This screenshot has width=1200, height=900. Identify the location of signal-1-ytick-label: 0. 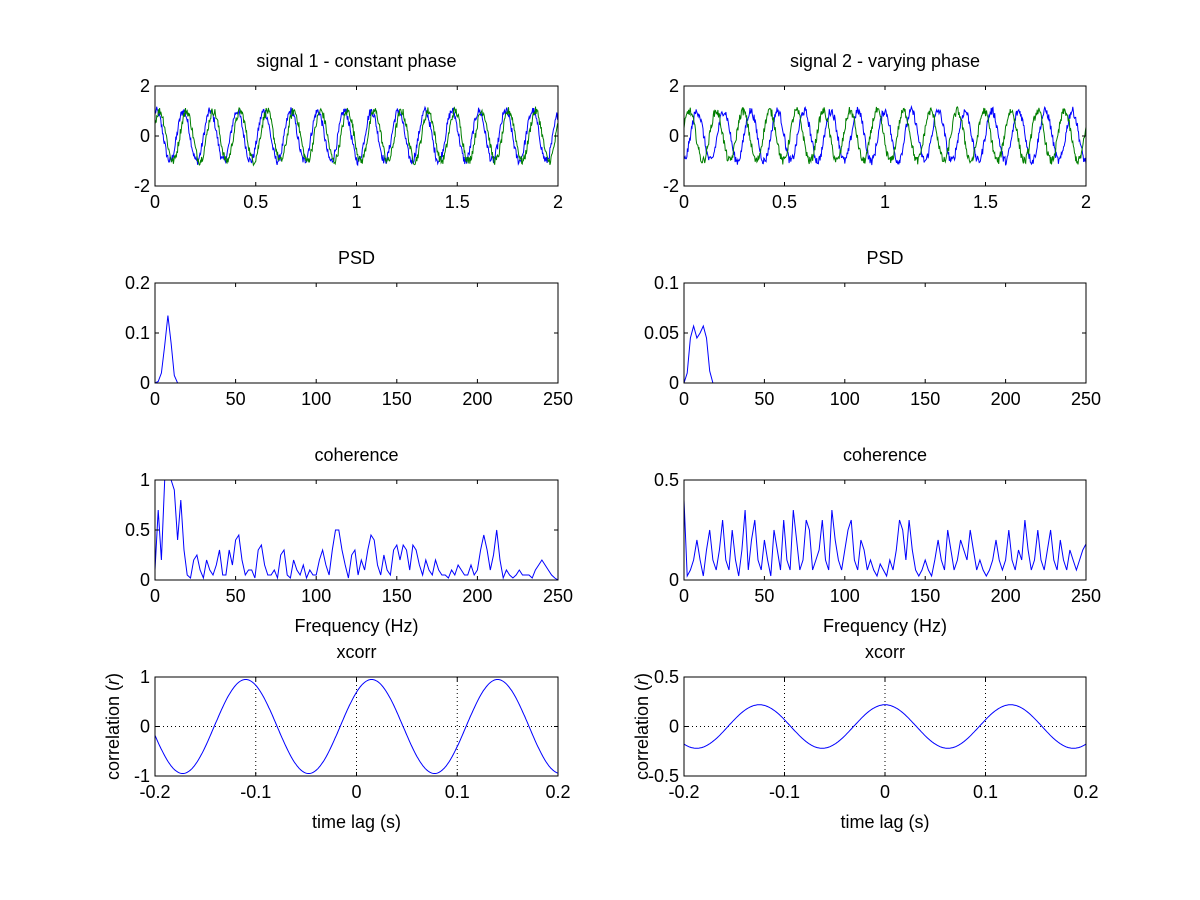
(145, 136).